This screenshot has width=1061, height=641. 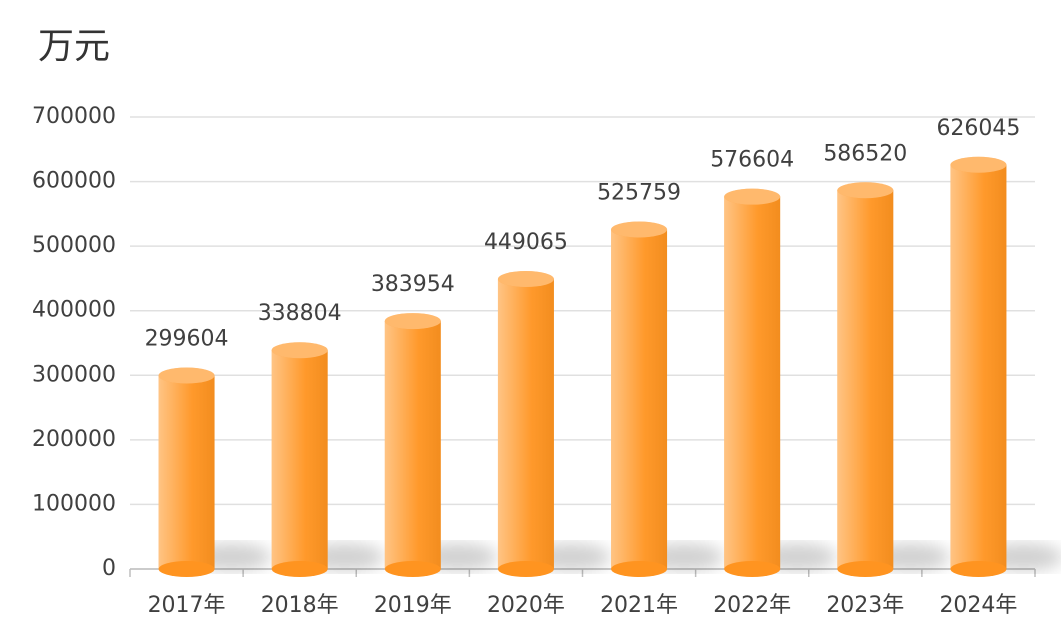 I want to click on data-label: 383954, so click(x=413, y=284).